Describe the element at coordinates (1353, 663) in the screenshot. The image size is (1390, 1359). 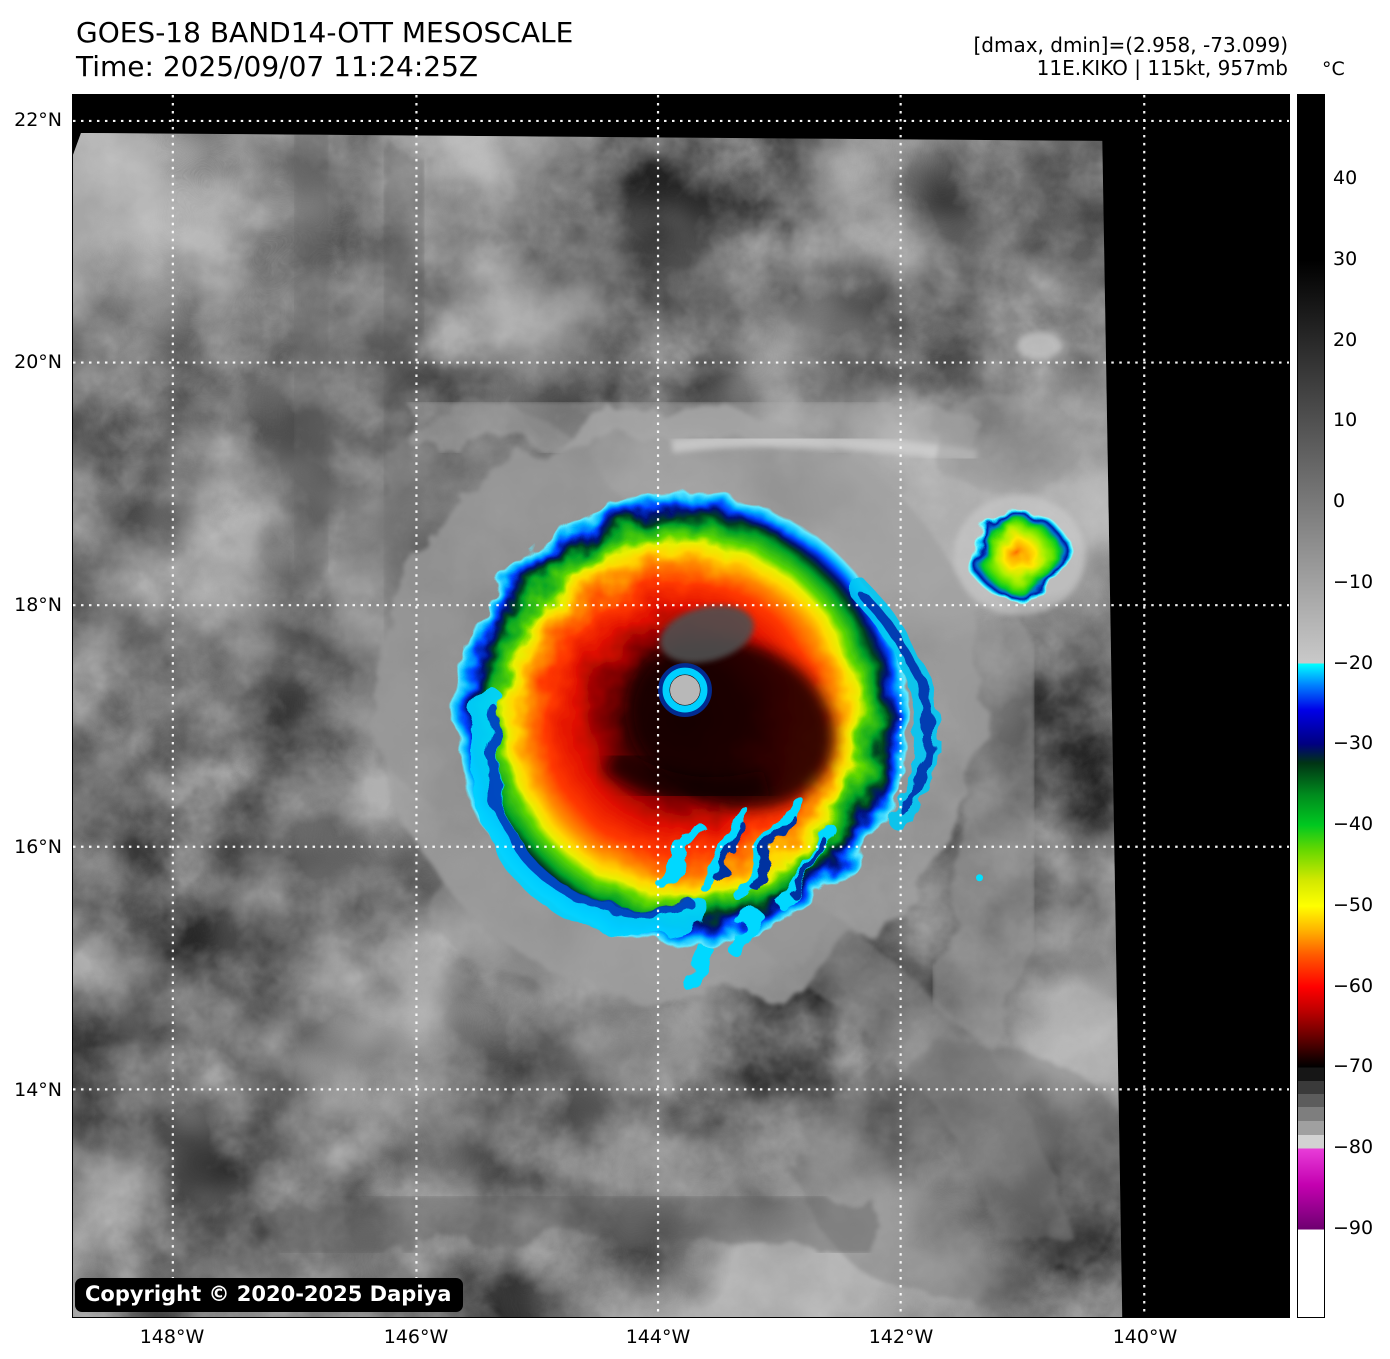
I see `cb-tick-m20: −20` at that location.